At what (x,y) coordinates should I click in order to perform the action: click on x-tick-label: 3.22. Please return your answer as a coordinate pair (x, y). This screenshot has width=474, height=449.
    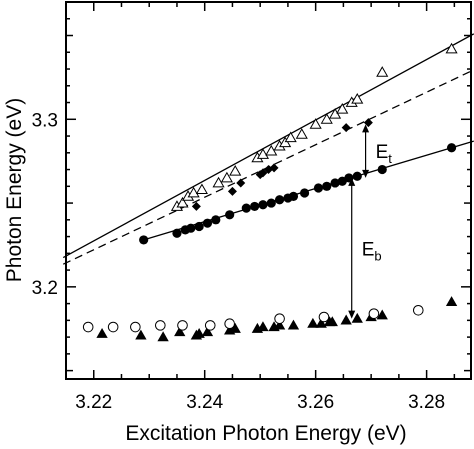
    Looking at the image, I should click on (93, 402).